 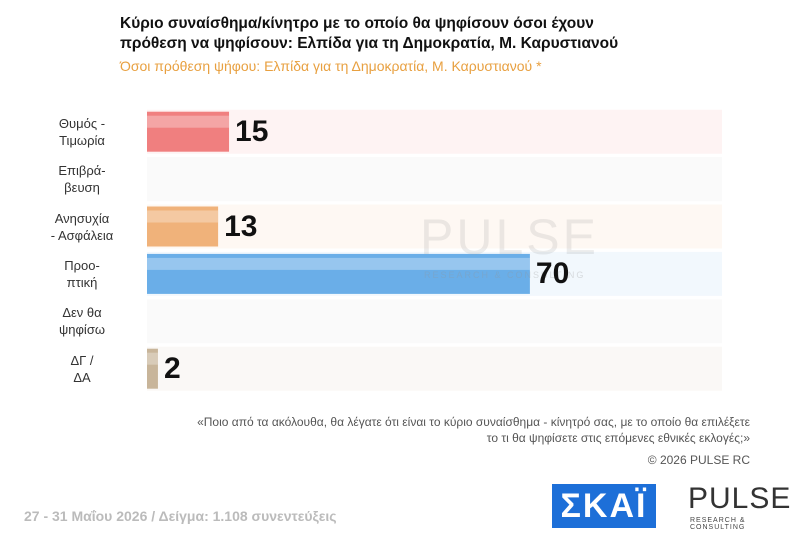 I want to click on category-label: Προο- πτική, so click(x=82, y=273).